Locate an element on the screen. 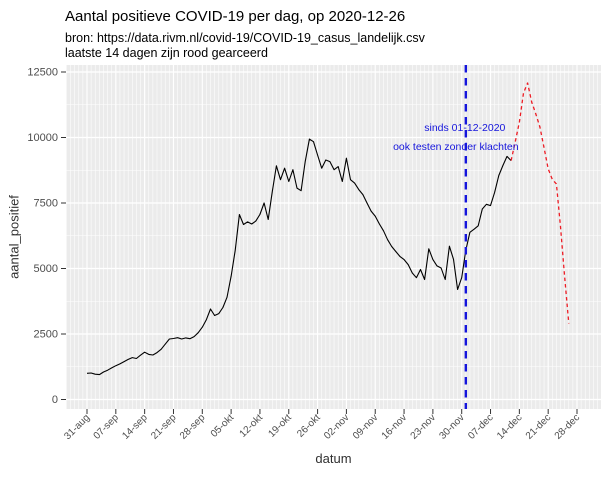 This screenshot has width=609, height=478. svg-text: 12-okt is located at coordinates (252, 426).